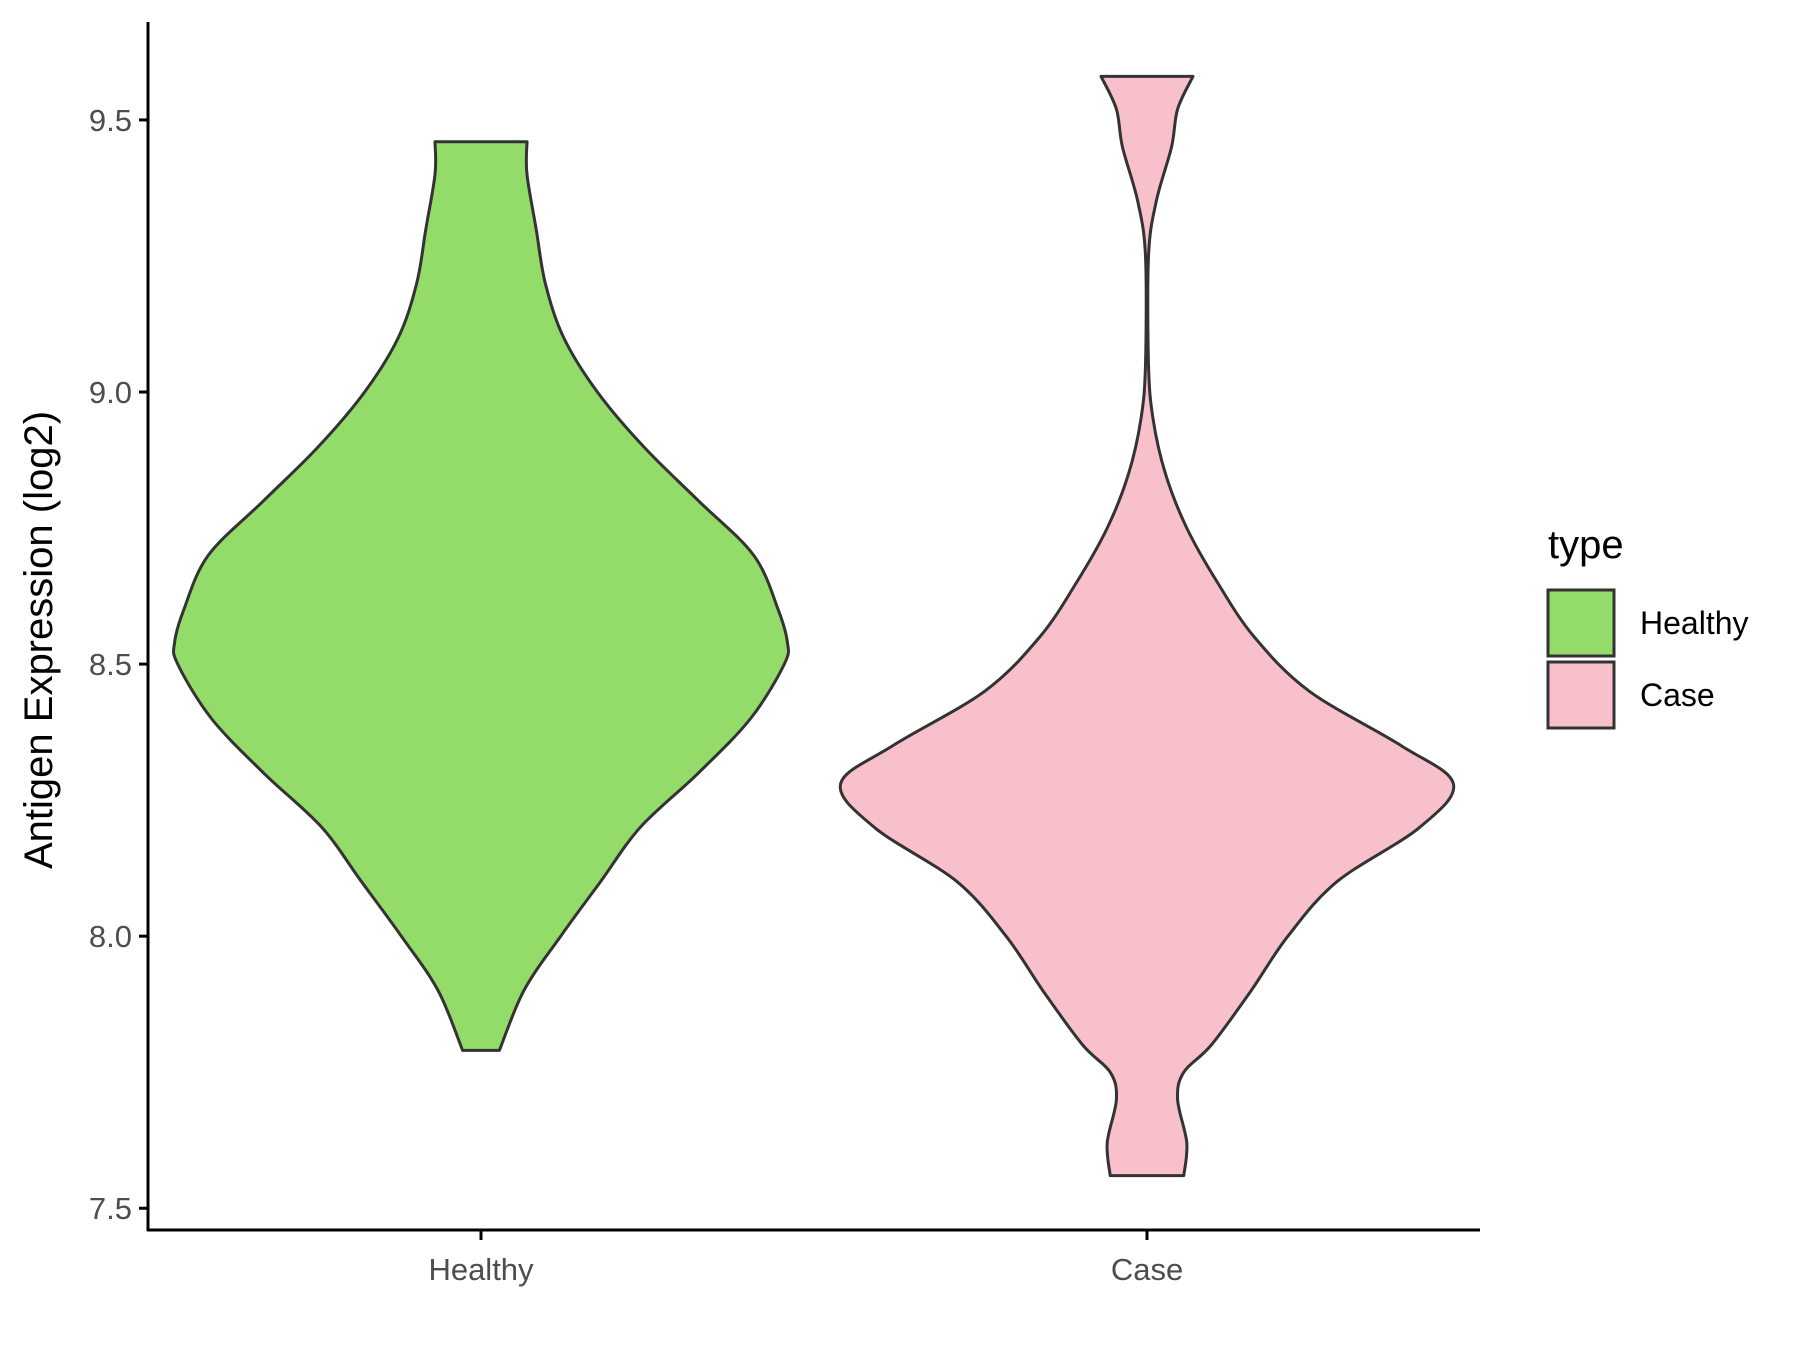  What do you see at coordinates (110, 936) in the screenshot?
I see `y-tick-label: 8.0` at bounding box center [110, 936].